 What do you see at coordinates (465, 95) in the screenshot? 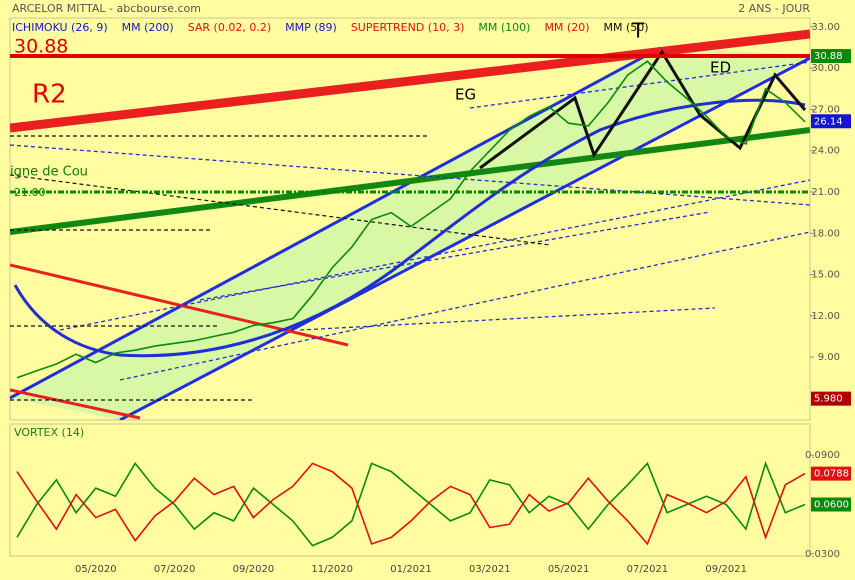
I see `annotation: EG` at bounding box center [465, 95].